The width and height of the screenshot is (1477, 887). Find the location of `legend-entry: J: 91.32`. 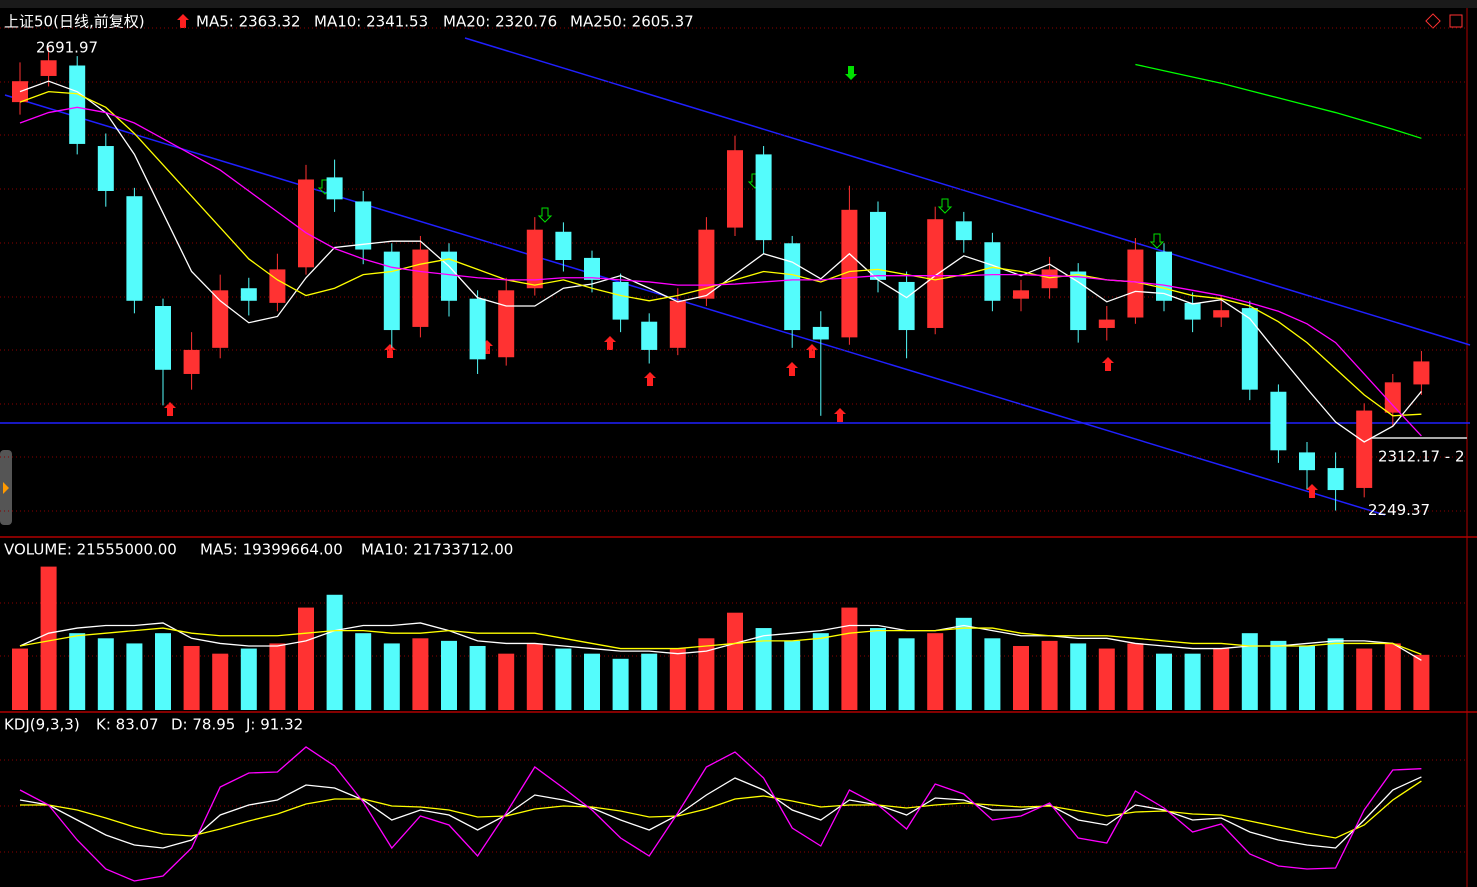

legend-entry: J: 91.32 is located at coordinates (274, 725).